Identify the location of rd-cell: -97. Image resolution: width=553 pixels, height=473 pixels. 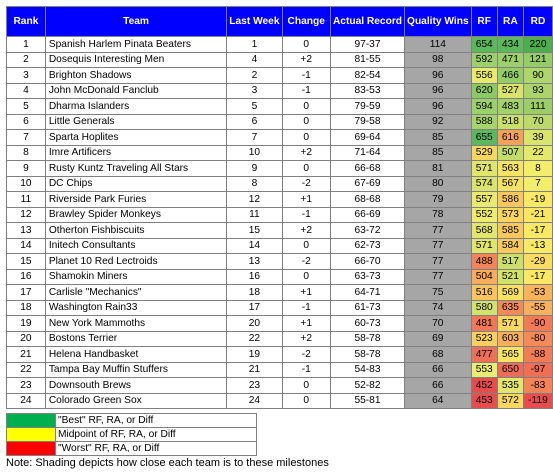
(537, 369).